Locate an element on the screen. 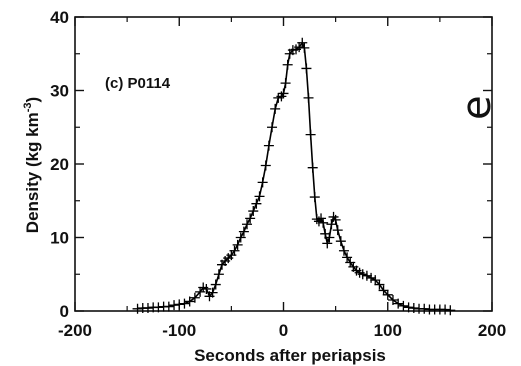  y-tick-label: 0 is located at coordinates (64, 311).